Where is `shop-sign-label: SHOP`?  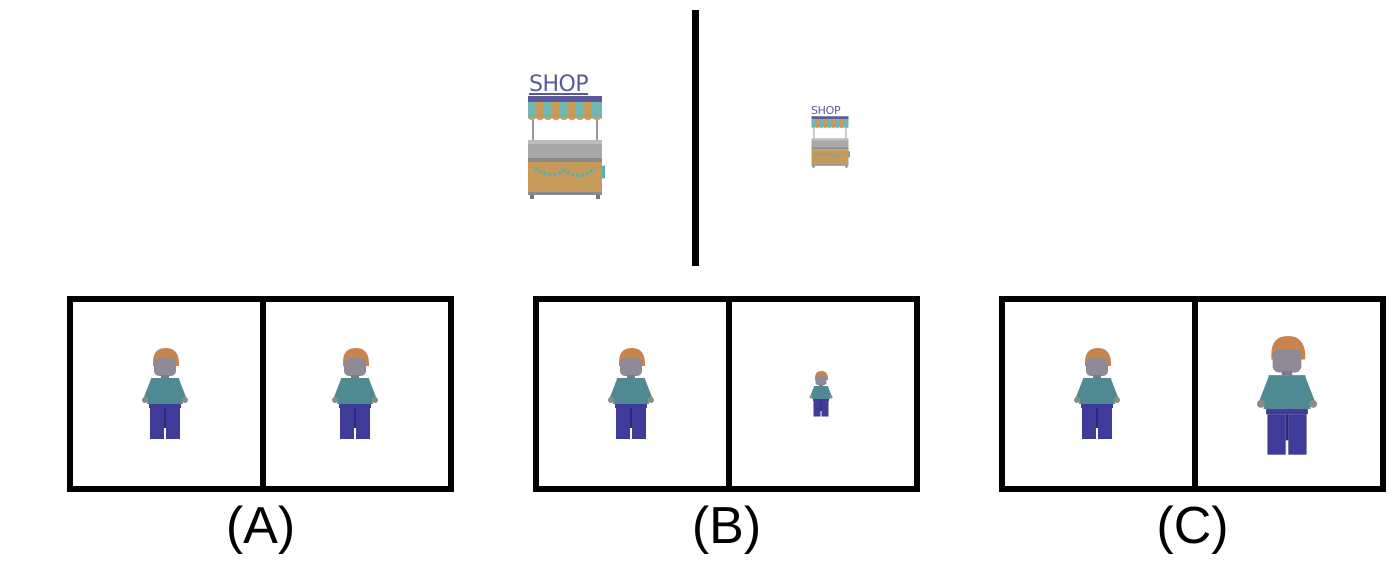
shop-sign-label: SHOP is located at coordinates (559, 84).